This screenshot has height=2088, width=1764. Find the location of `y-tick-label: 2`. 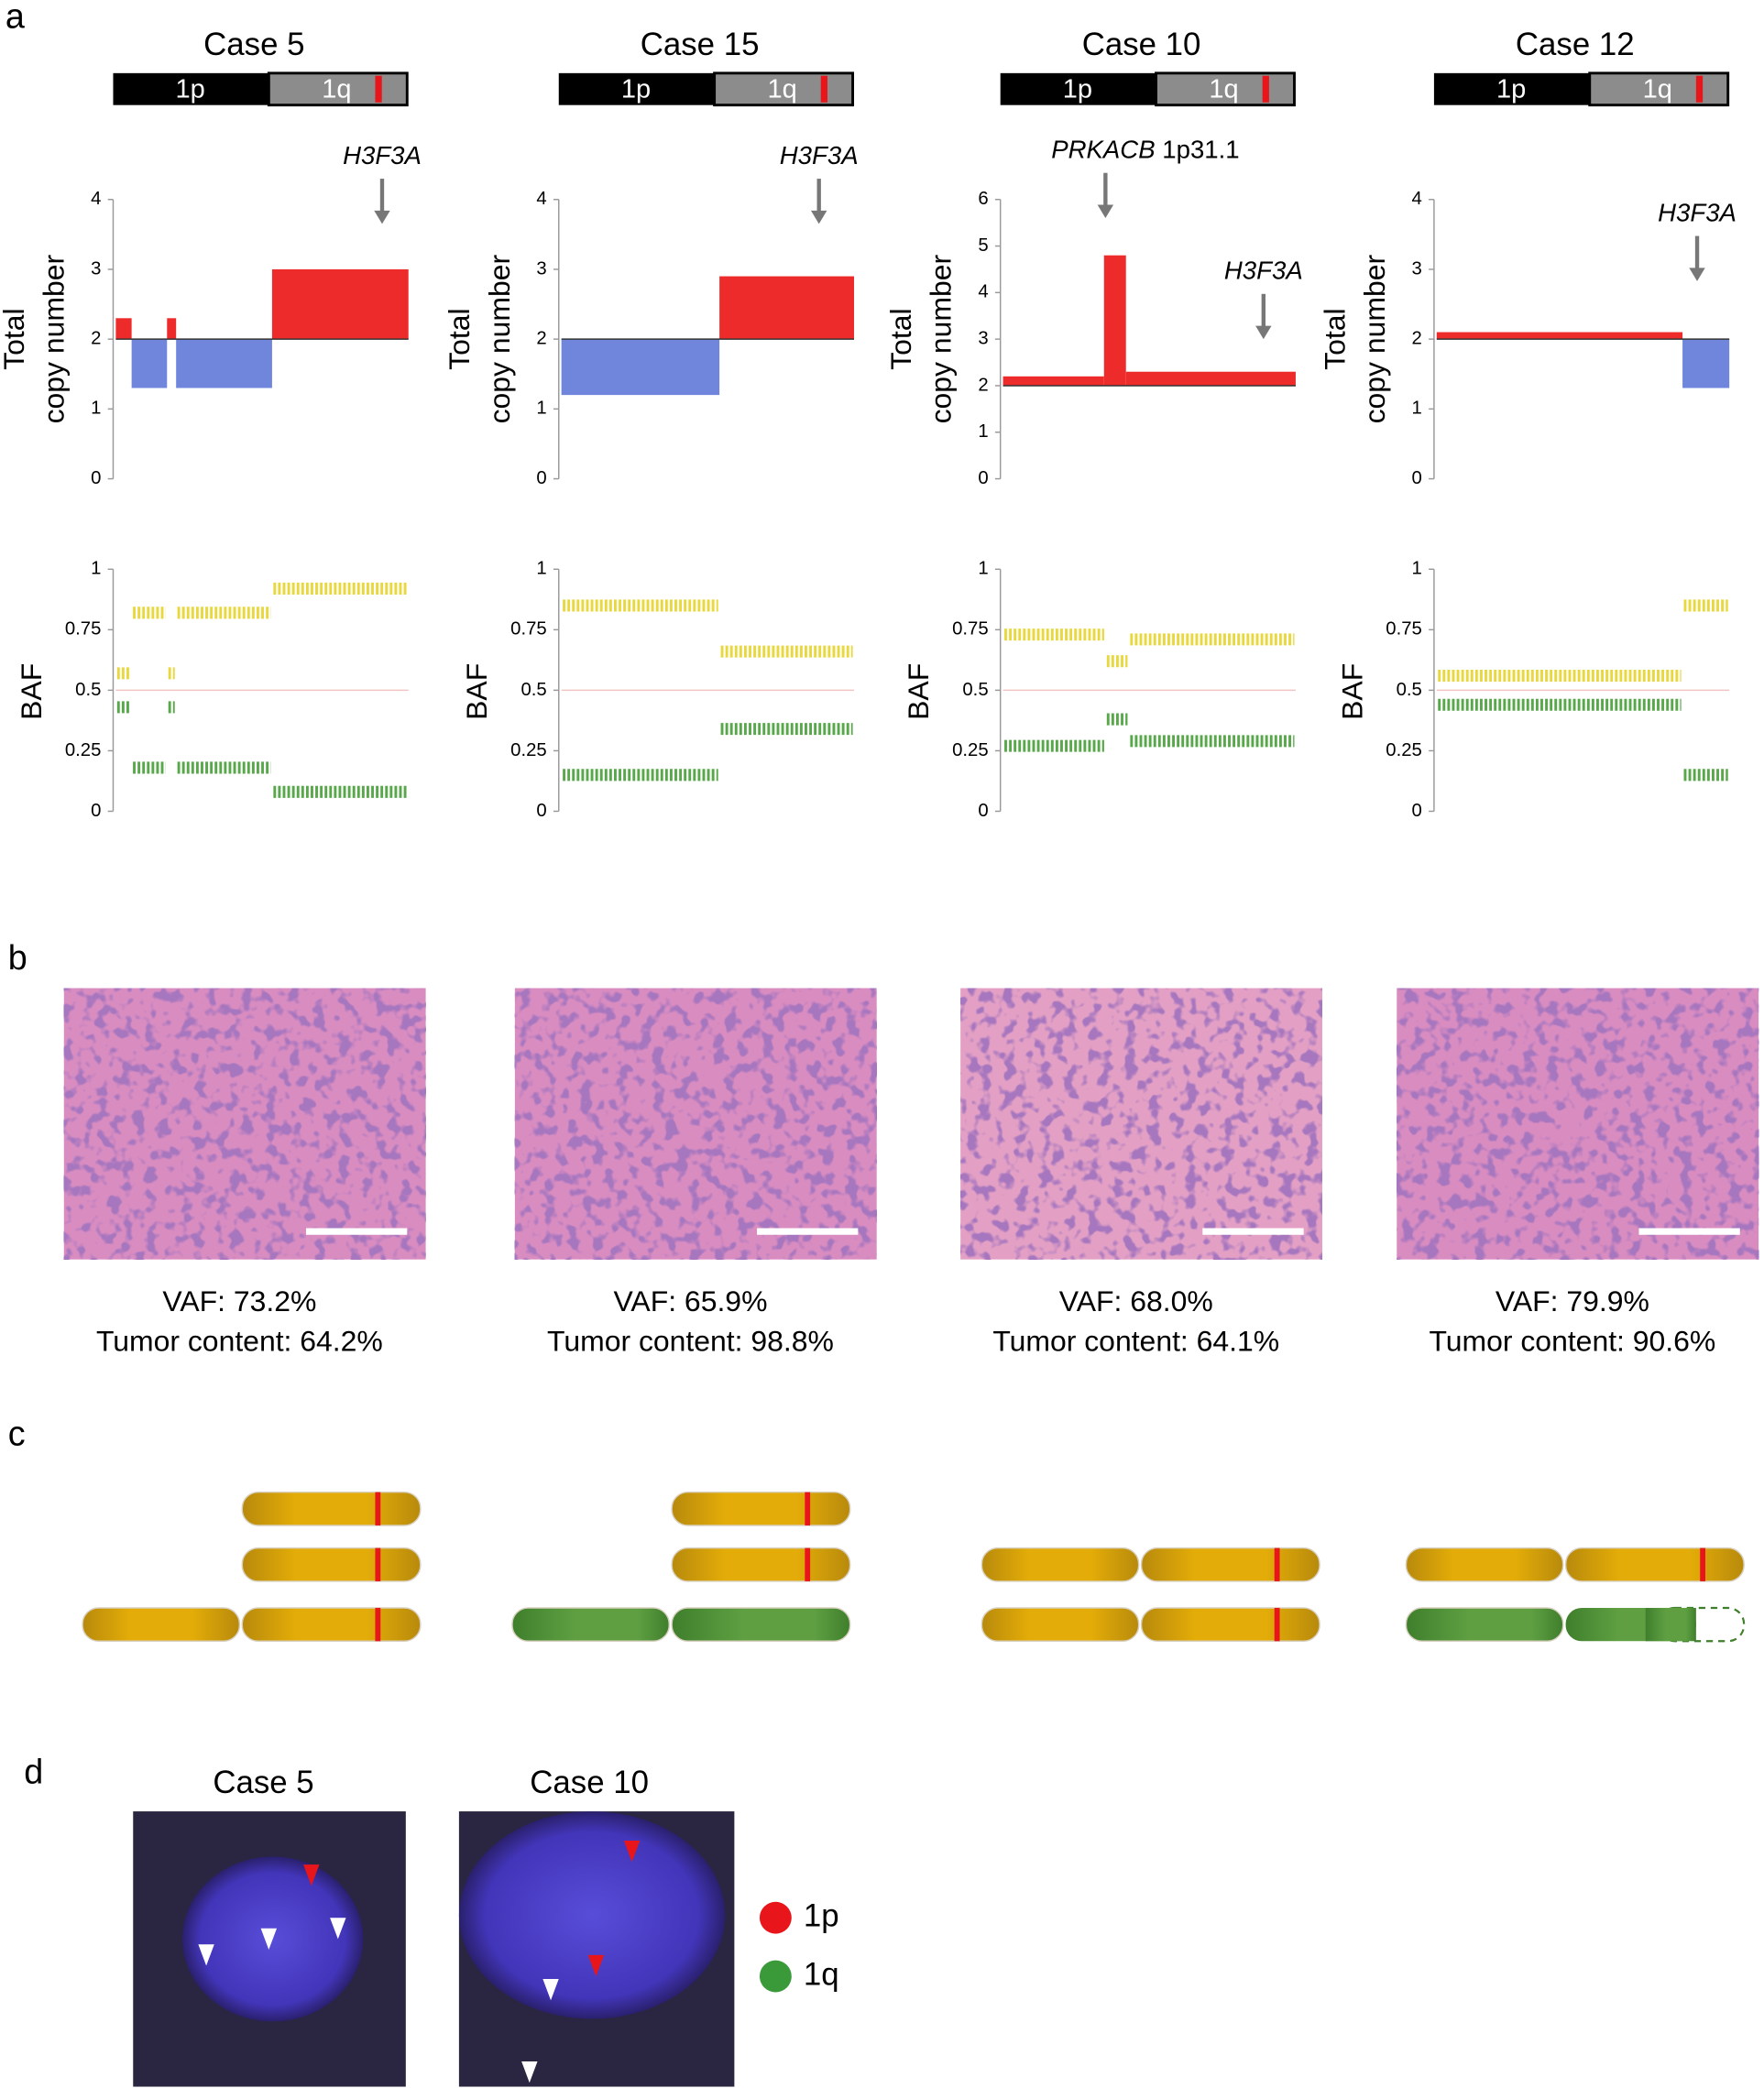

y-tick-label: 2 is located at coordinates (96, 339).